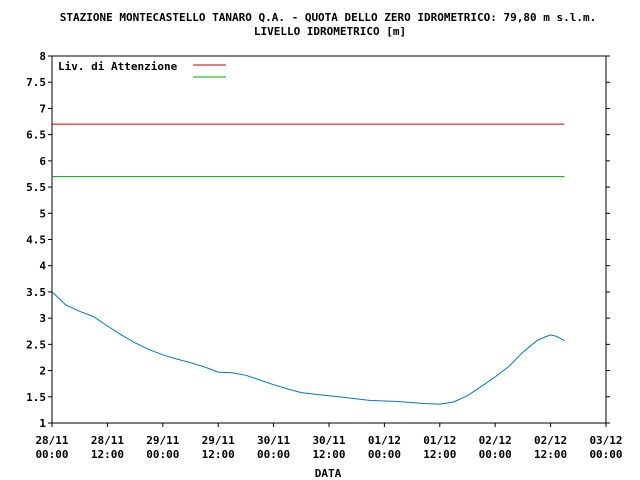 The width and height of the screenshot is (640, 480). I want to click on y-tick-label: 6, so click(42, 161).